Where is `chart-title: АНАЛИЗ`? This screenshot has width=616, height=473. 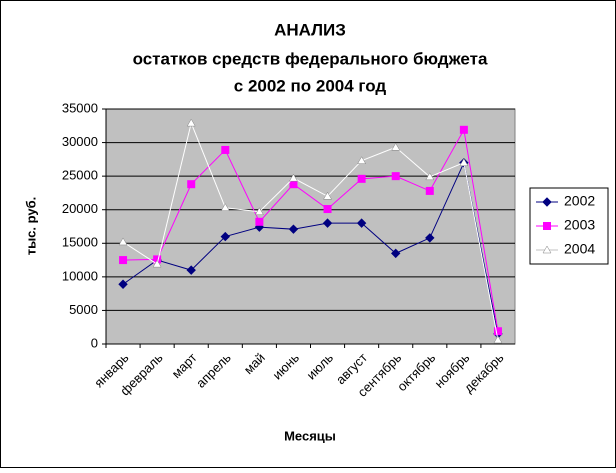
chart-title: АНАЛИЗ is located at coordinates (310, 29).